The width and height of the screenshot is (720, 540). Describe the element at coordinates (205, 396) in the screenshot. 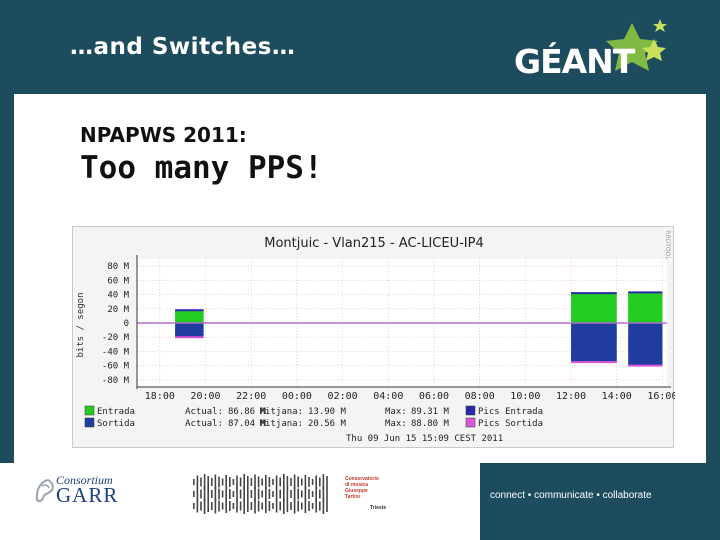

I see `x-tick-label: 20:00` at that location.